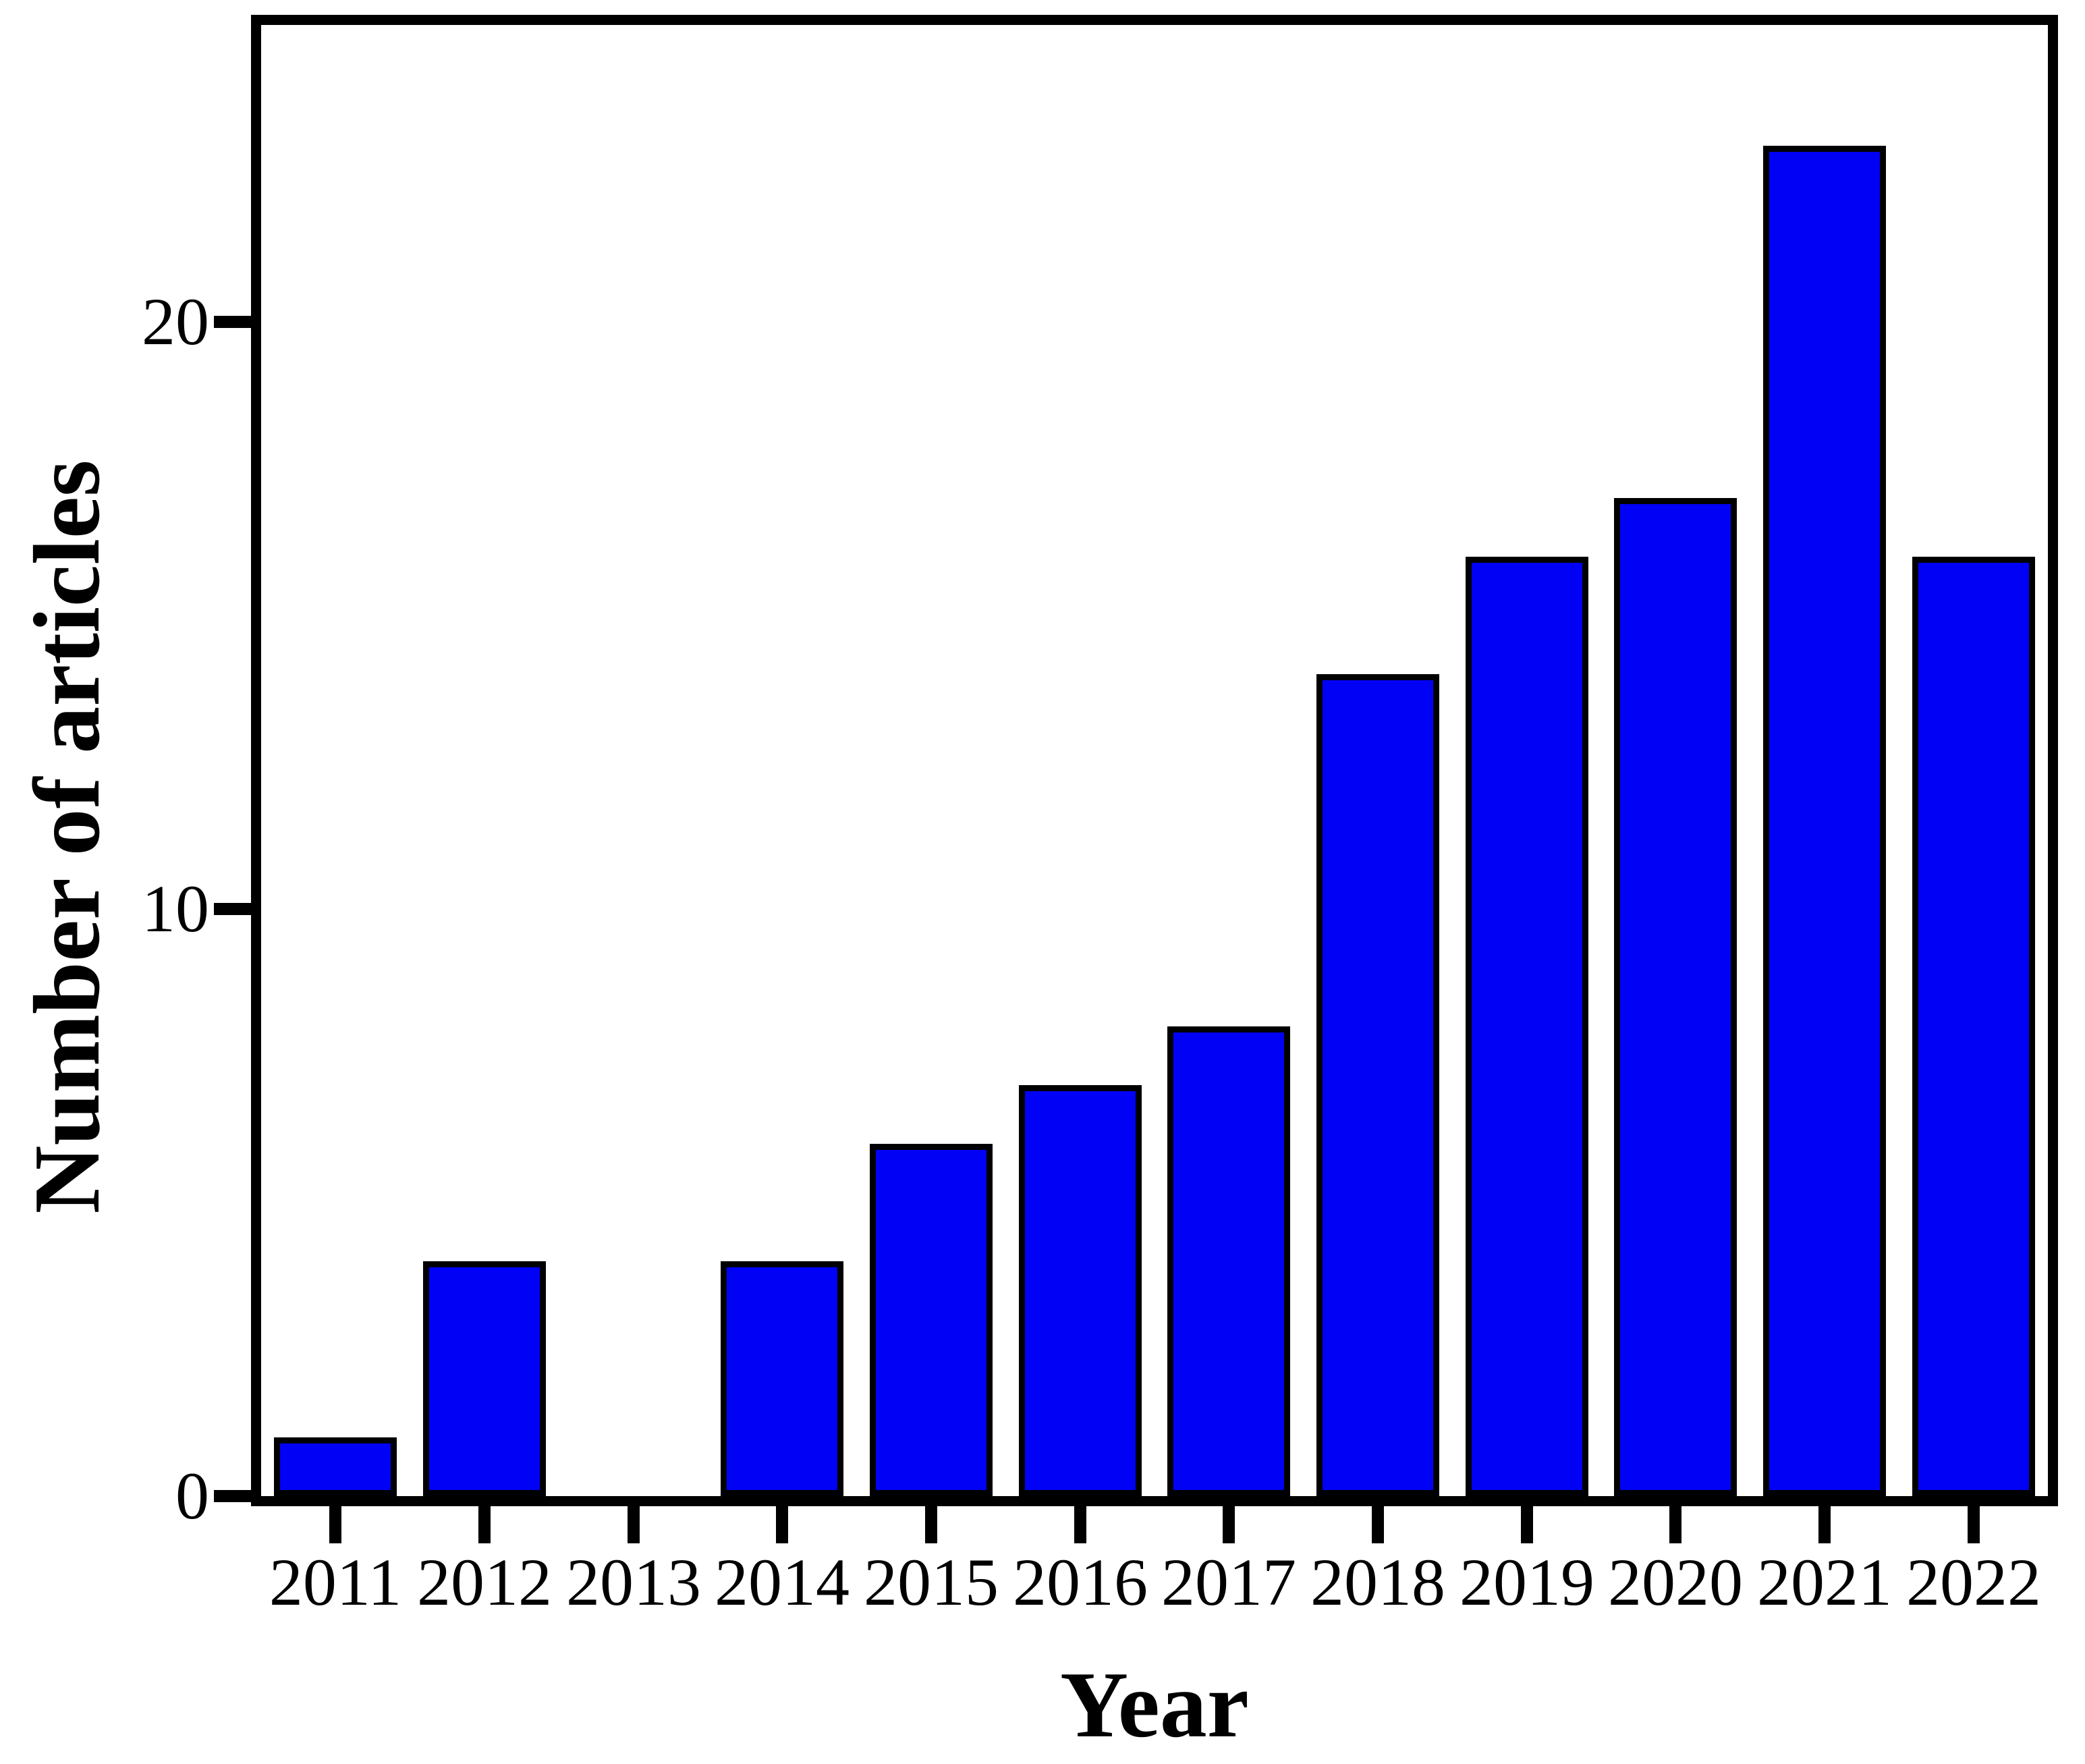 This screenshot has height=1764, width=2085. Describe the element at coordinates (1228, 1261) in the screenshot. I see `bar-2017` at that location.